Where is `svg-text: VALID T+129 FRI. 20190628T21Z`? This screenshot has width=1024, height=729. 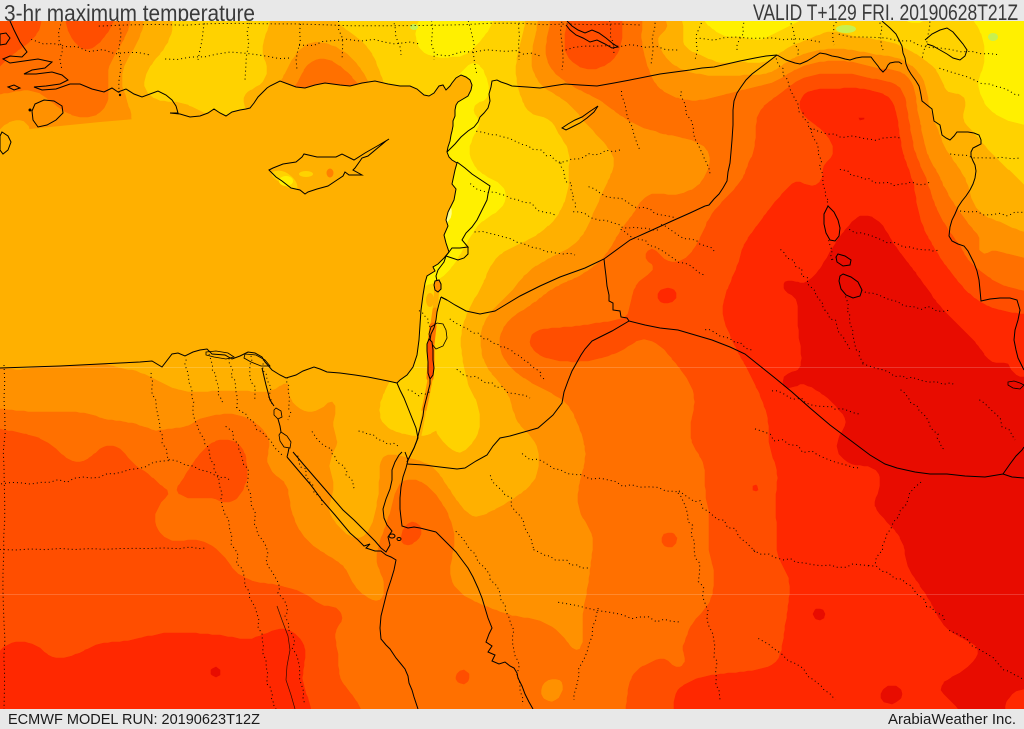
svg-text: VALID T+129 FRI. 20190628T21Z is located at coordinates (885, 12).